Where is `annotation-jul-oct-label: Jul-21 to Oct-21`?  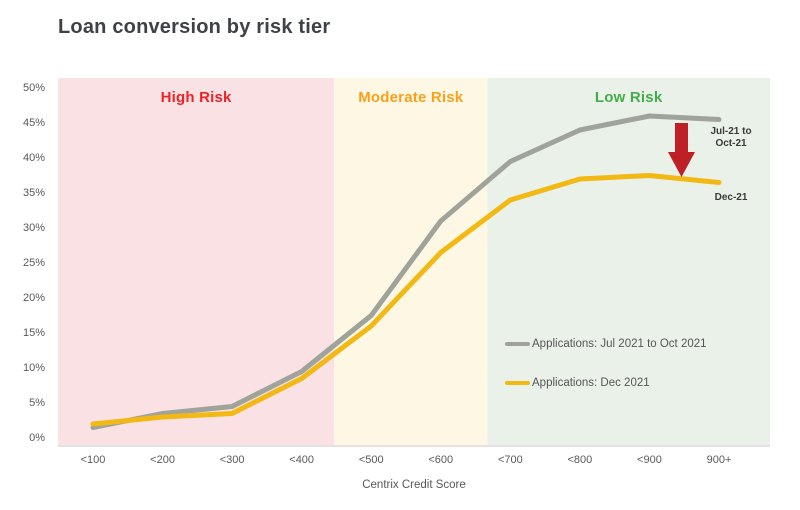
annotation-jul-oct-label: Jul-21 to Oct-21 is located at coordinates (731, 138).